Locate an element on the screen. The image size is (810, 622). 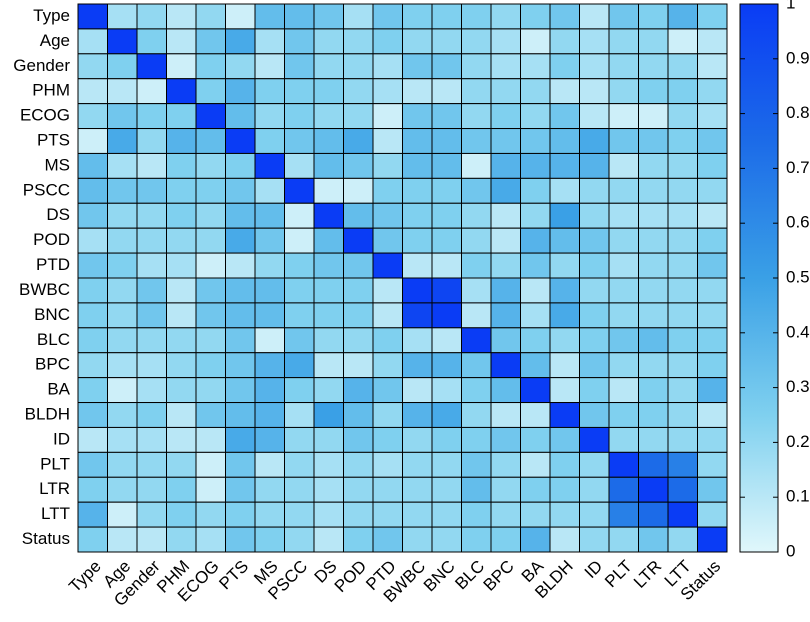
y-tick-label: BLC is located at coordinates (53, 339).